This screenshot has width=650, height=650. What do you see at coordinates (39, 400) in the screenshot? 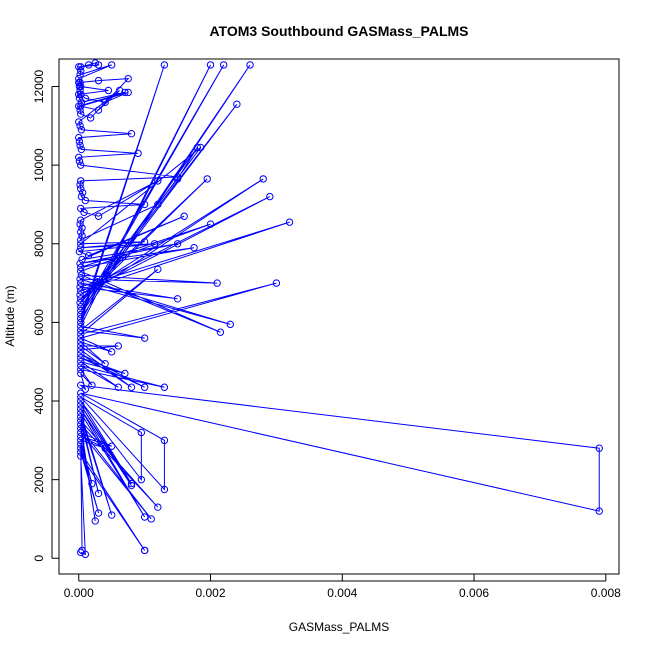
I see `y-tick-label: 4000` at bounding box center [39, 400].